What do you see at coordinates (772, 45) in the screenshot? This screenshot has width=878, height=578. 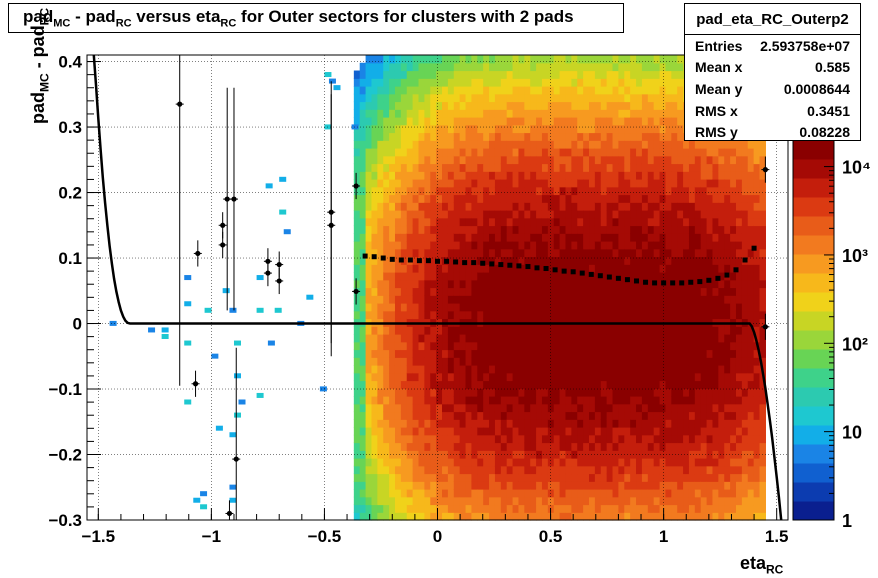 I see `stats-row-entries: Entries 2.593758e+07` at bounding box center [772, 45].